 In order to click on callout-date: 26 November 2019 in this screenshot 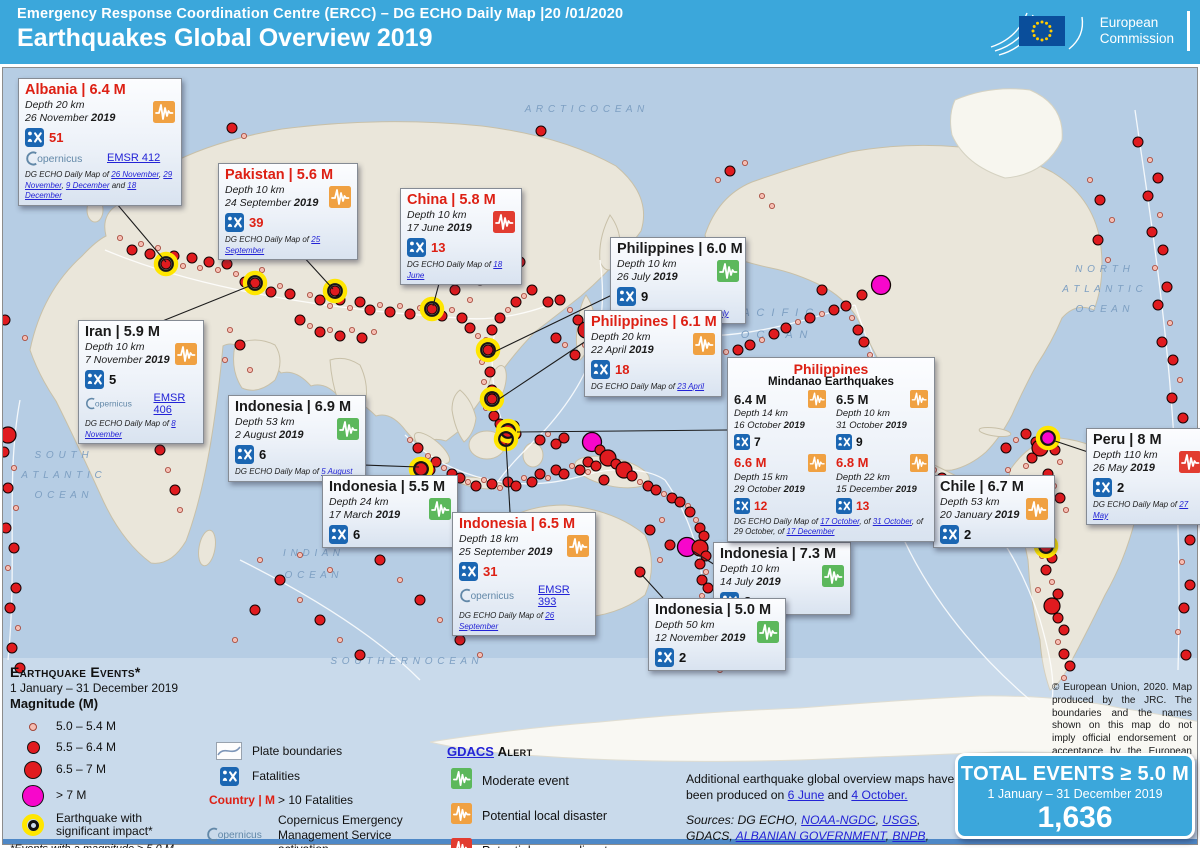, I will do `click(70, 118)`.